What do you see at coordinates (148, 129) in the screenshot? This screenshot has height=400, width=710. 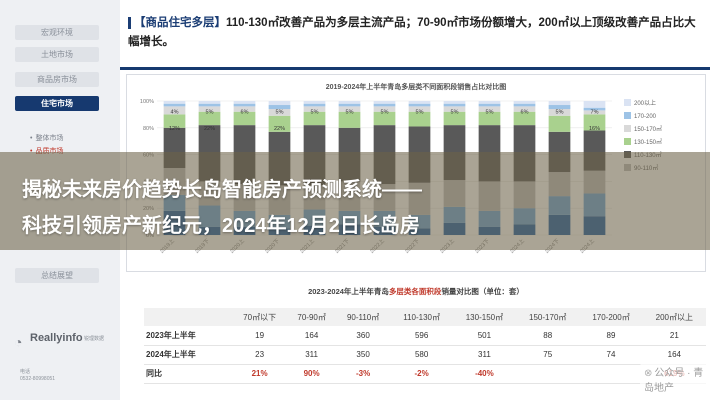 I see `y-tick-label: 80%` at bounding box center [148, 129].